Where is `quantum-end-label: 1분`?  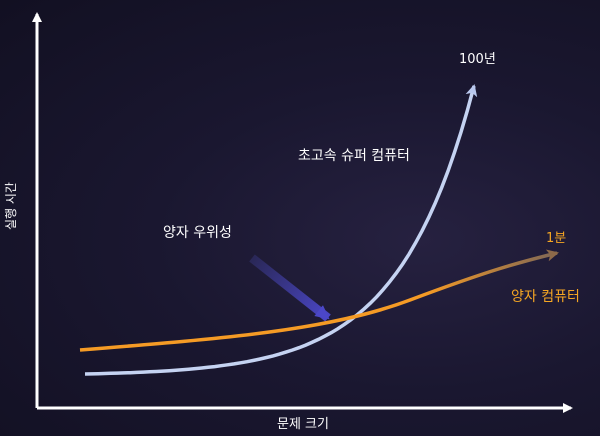 quantum-end-label: 1분 is located at coordinates (556, 238).